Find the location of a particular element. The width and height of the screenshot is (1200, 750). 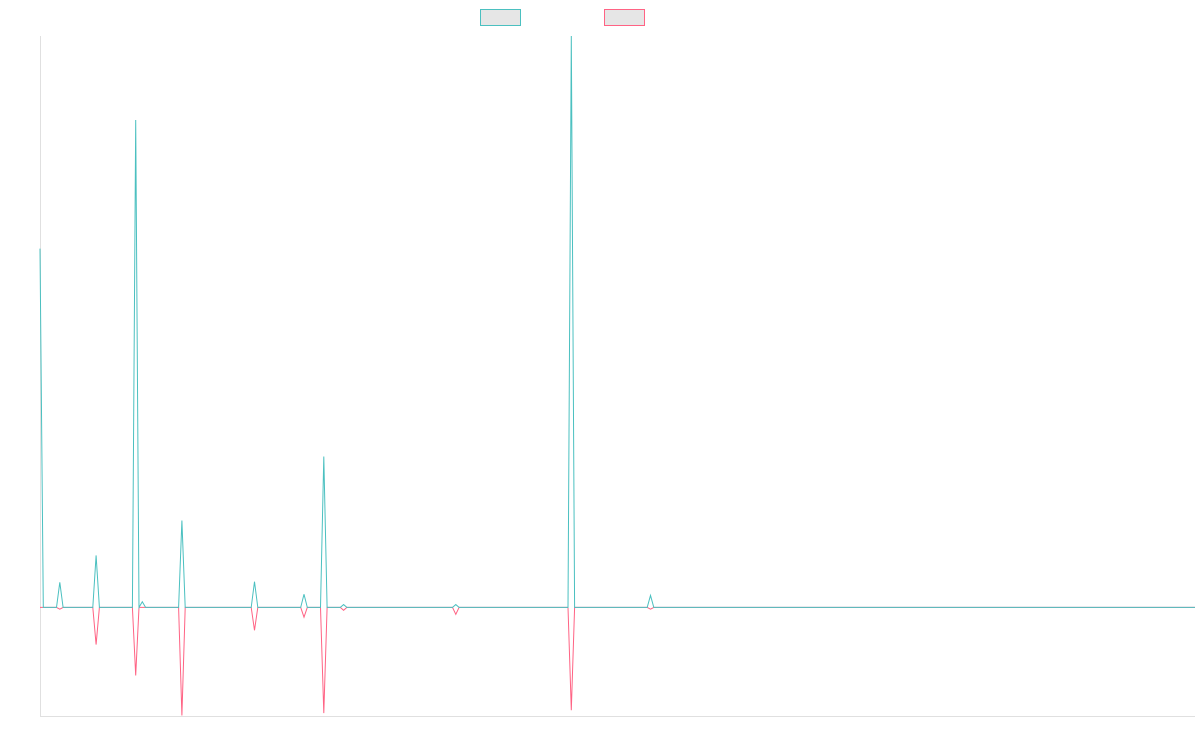

series-line is located at coordinates (617, 661).